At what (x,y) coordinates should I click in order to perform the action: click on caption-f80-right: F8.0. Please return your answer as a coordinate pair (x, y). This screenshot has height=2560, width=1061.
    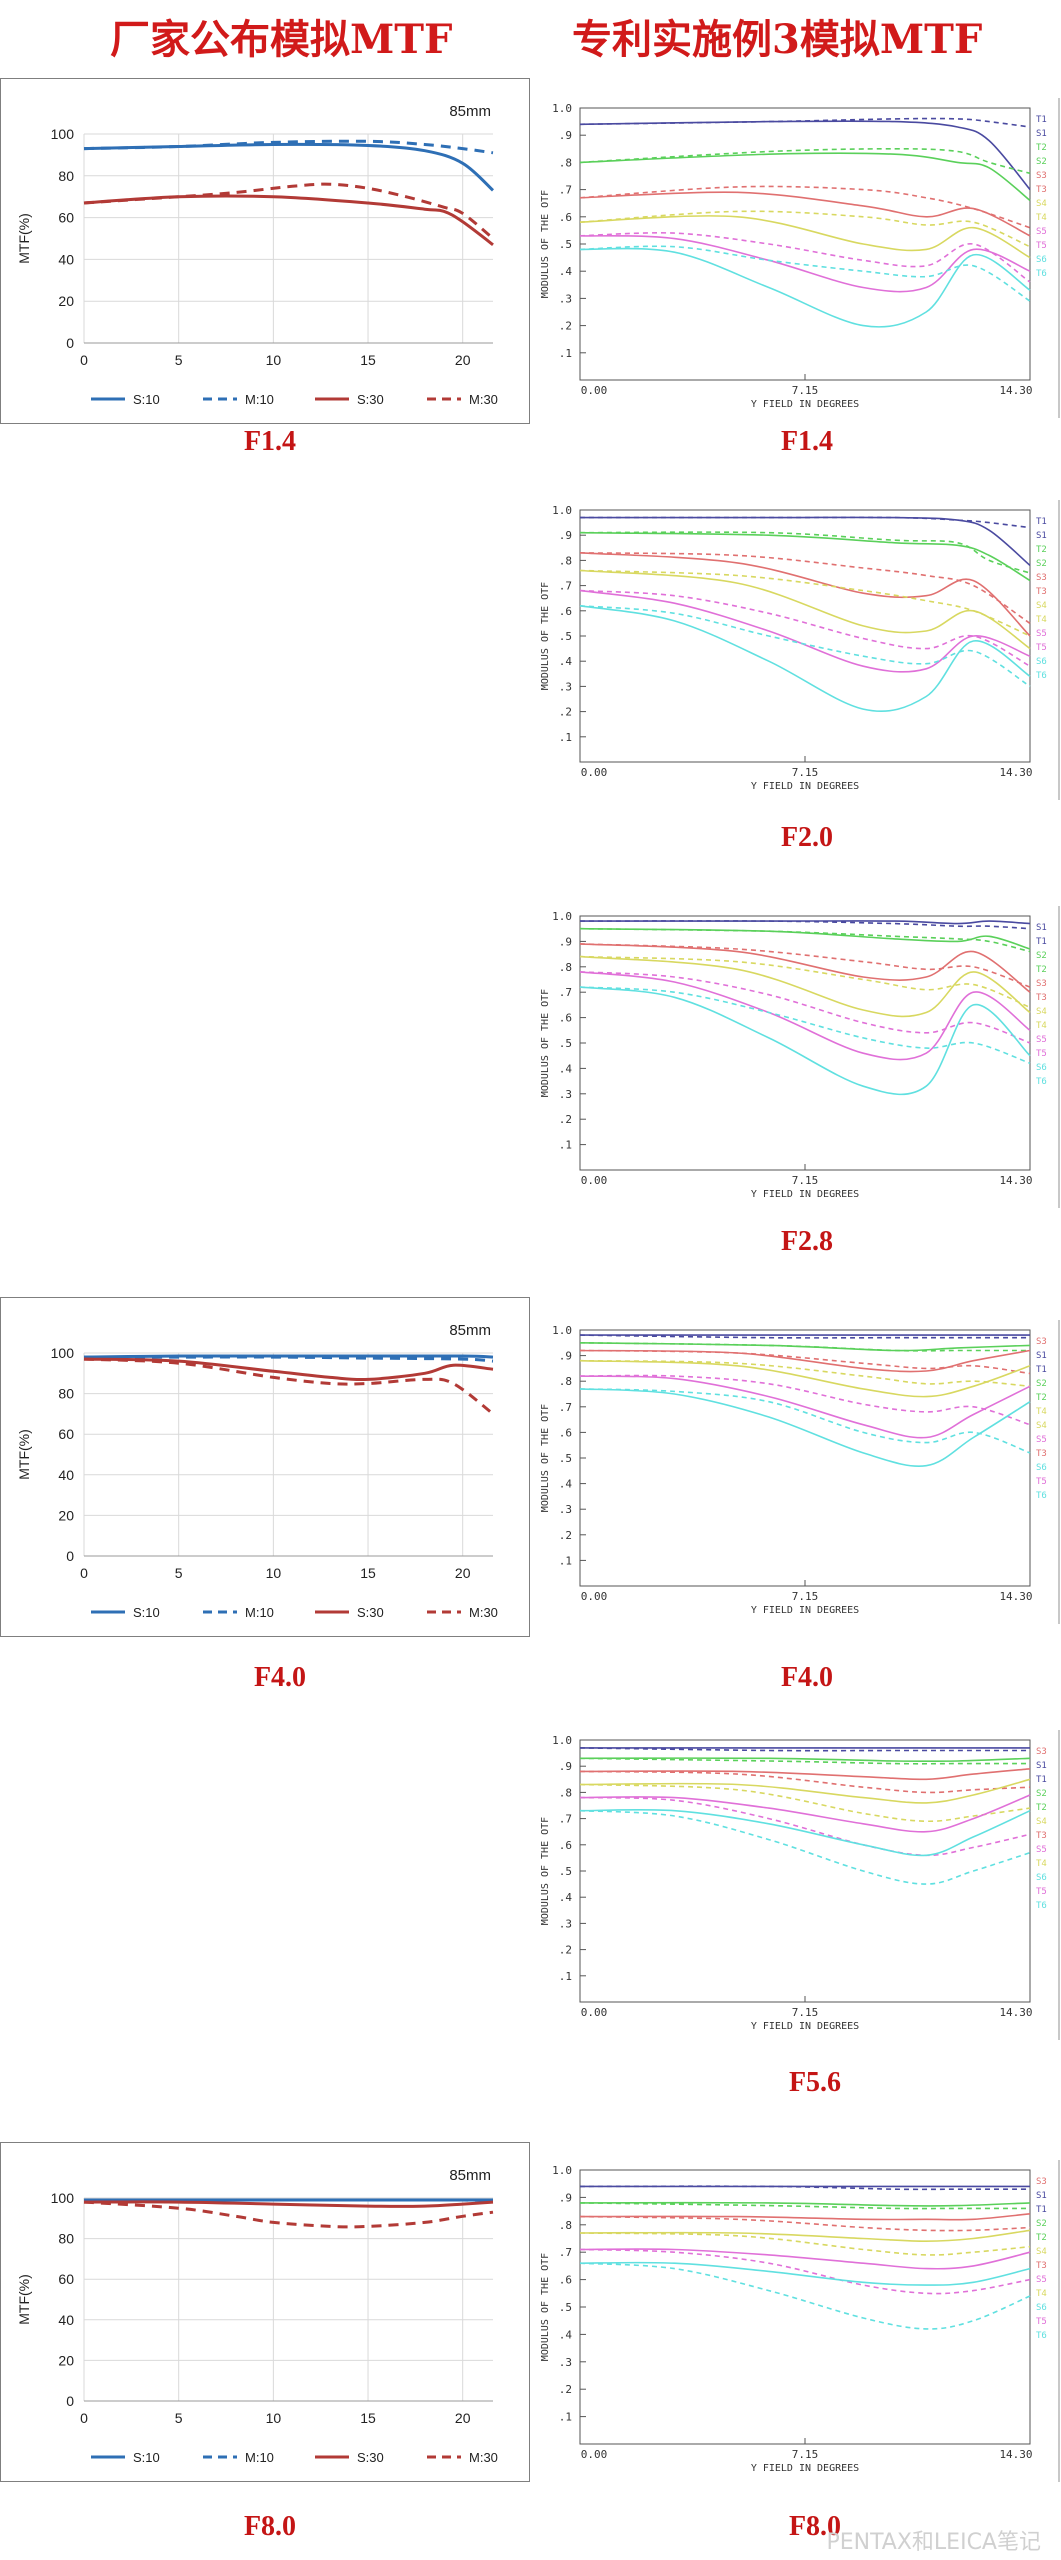
    Looking at the image, I should click on (815, 2526).